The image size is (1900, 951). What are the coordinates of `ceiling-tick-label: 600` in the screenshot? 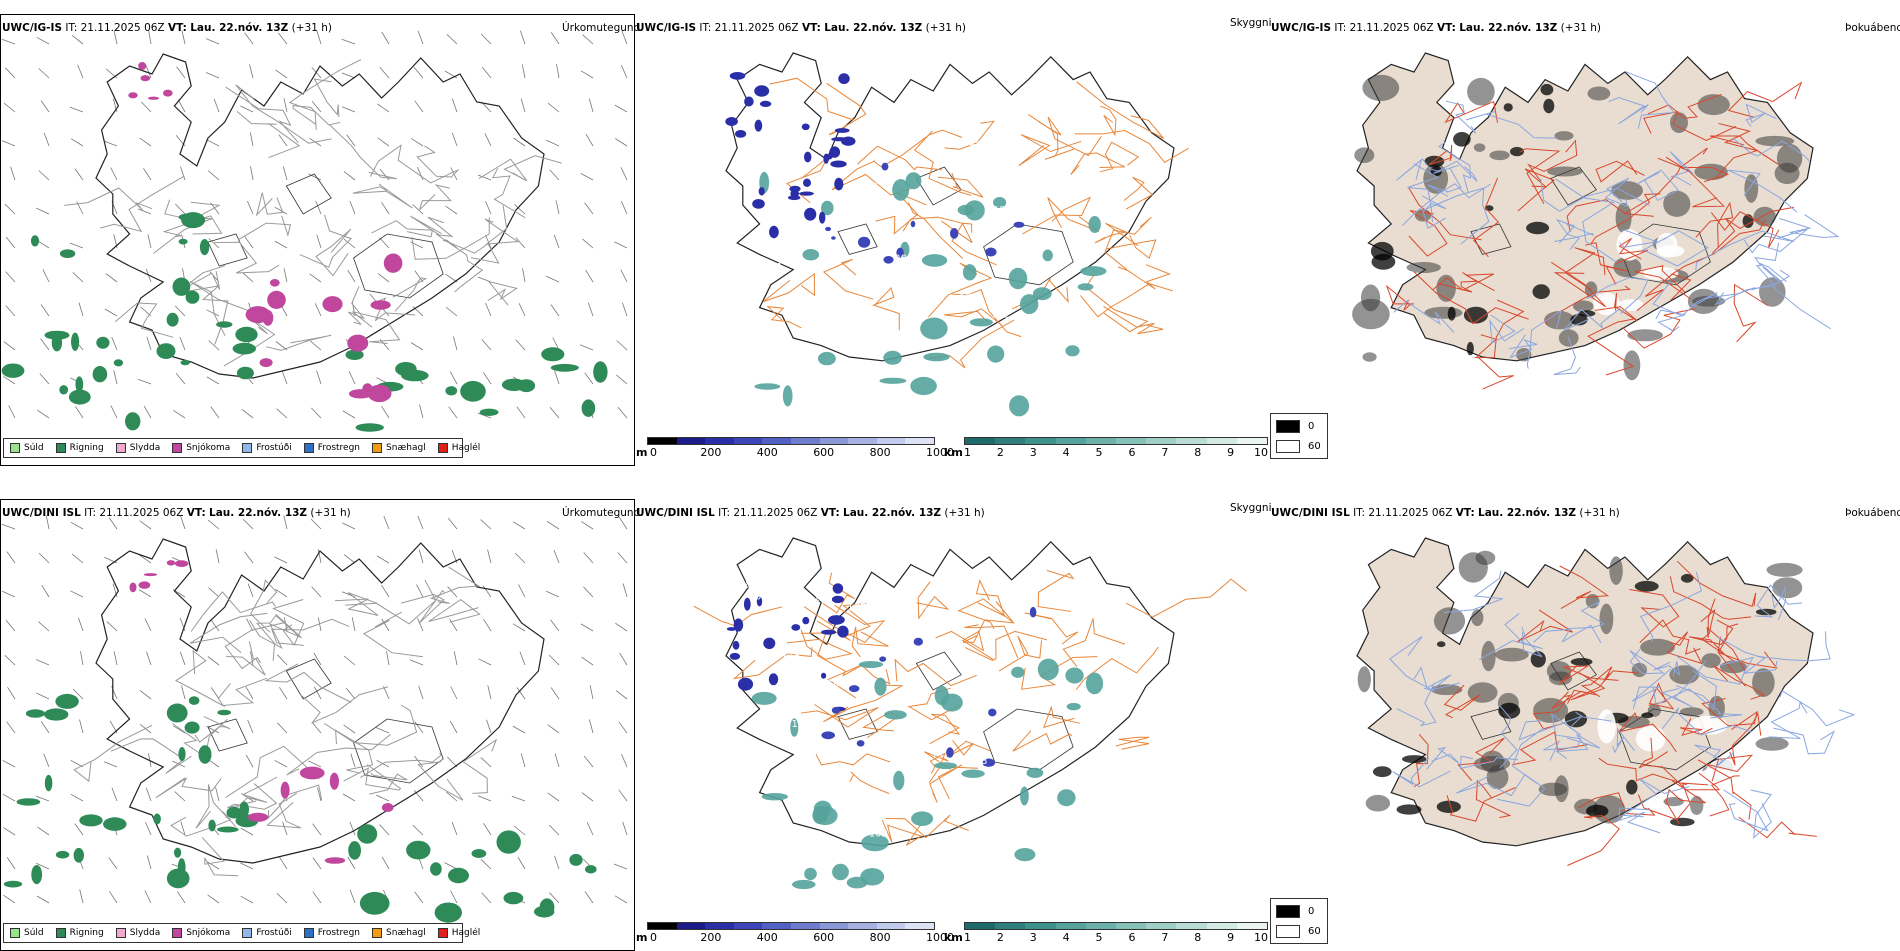 It's located at (824, 452).